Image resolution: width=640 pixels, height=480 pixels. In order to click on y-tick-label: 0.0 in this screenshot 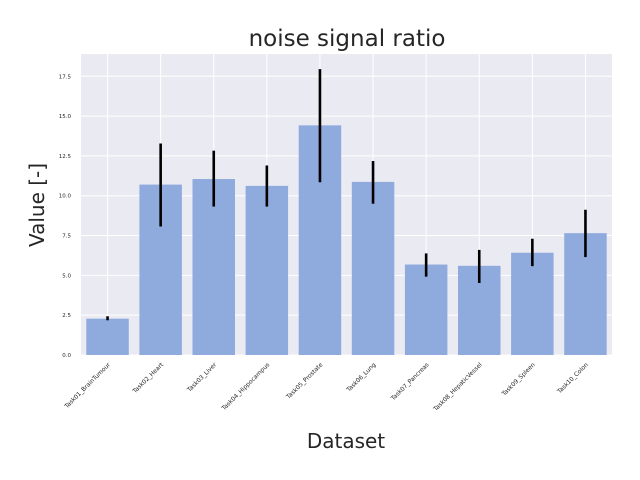, I will do `click(66, 356)`.